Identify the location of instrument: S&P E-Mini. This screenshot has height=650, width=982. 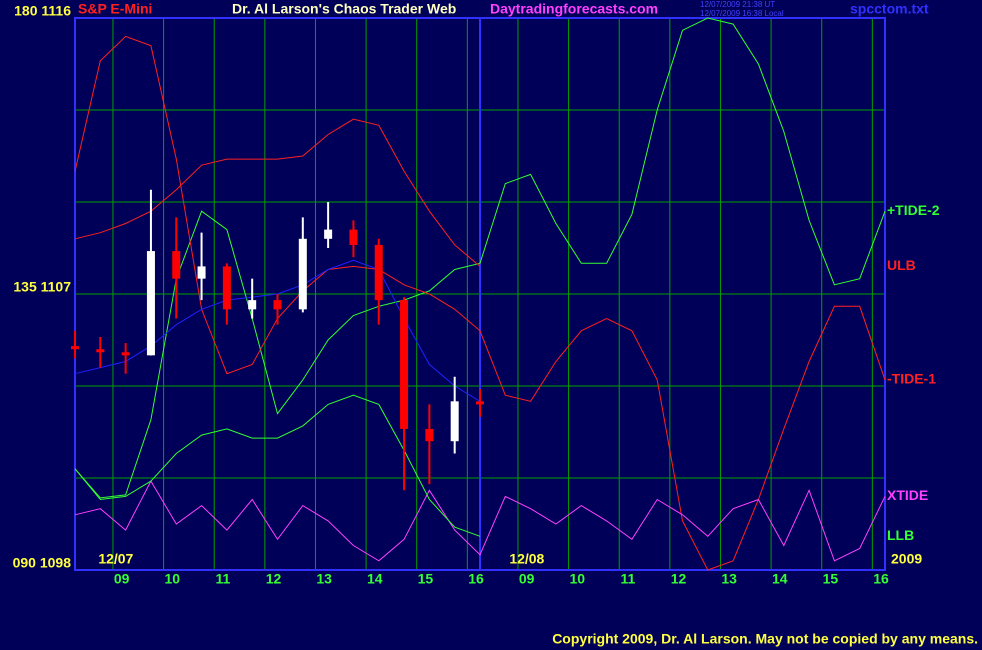
(115, 9).